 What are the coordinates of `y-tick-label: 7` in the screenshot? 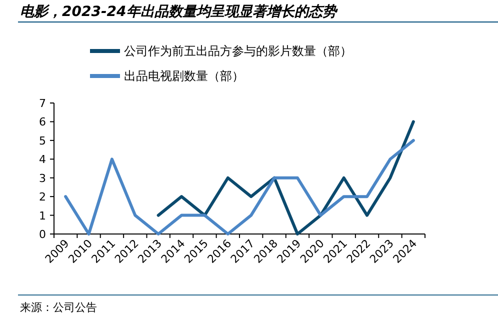 It's located at (42, 103).